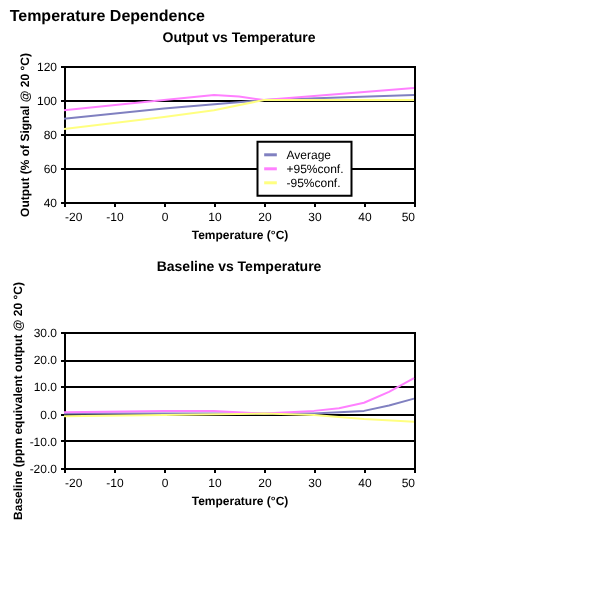  I want to click on text: Temperature Dependence, so click(108, 16).